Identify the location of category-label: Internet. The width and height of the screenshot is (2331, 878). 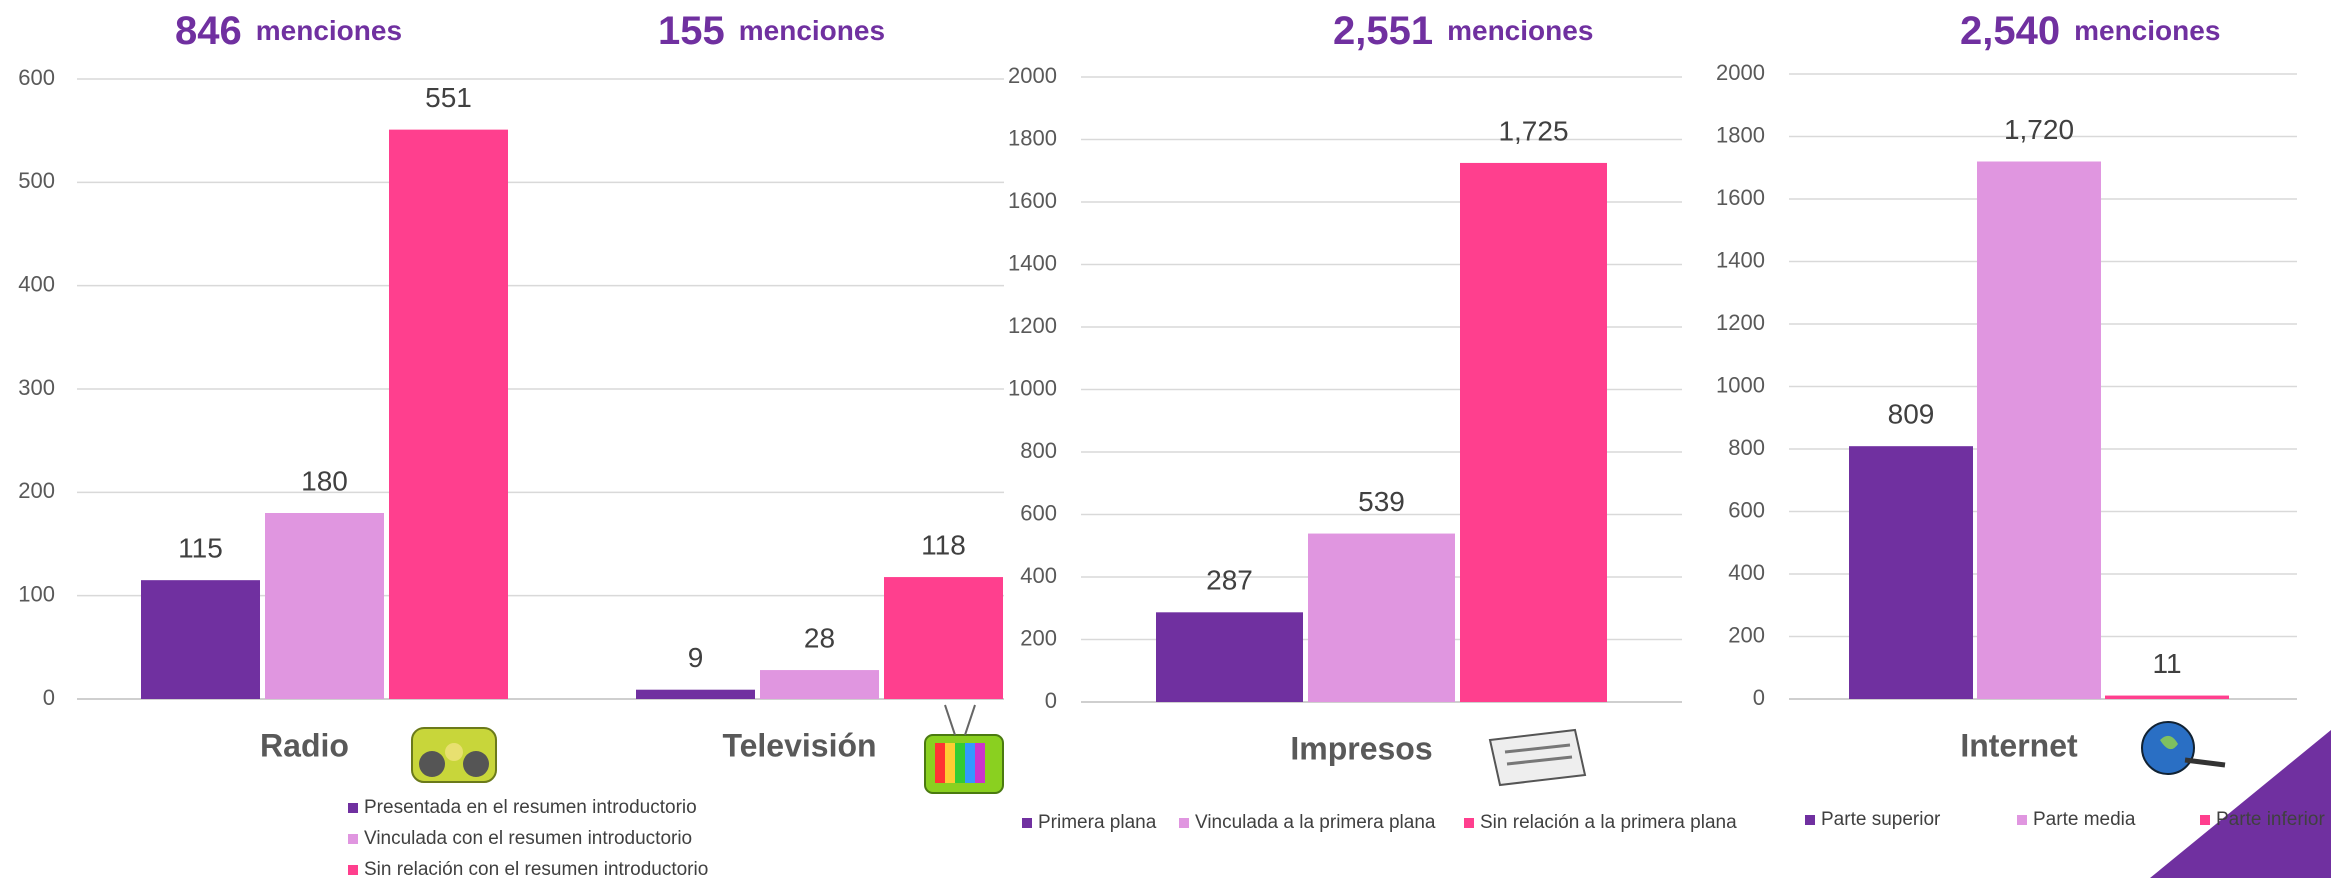
(2019, 745).